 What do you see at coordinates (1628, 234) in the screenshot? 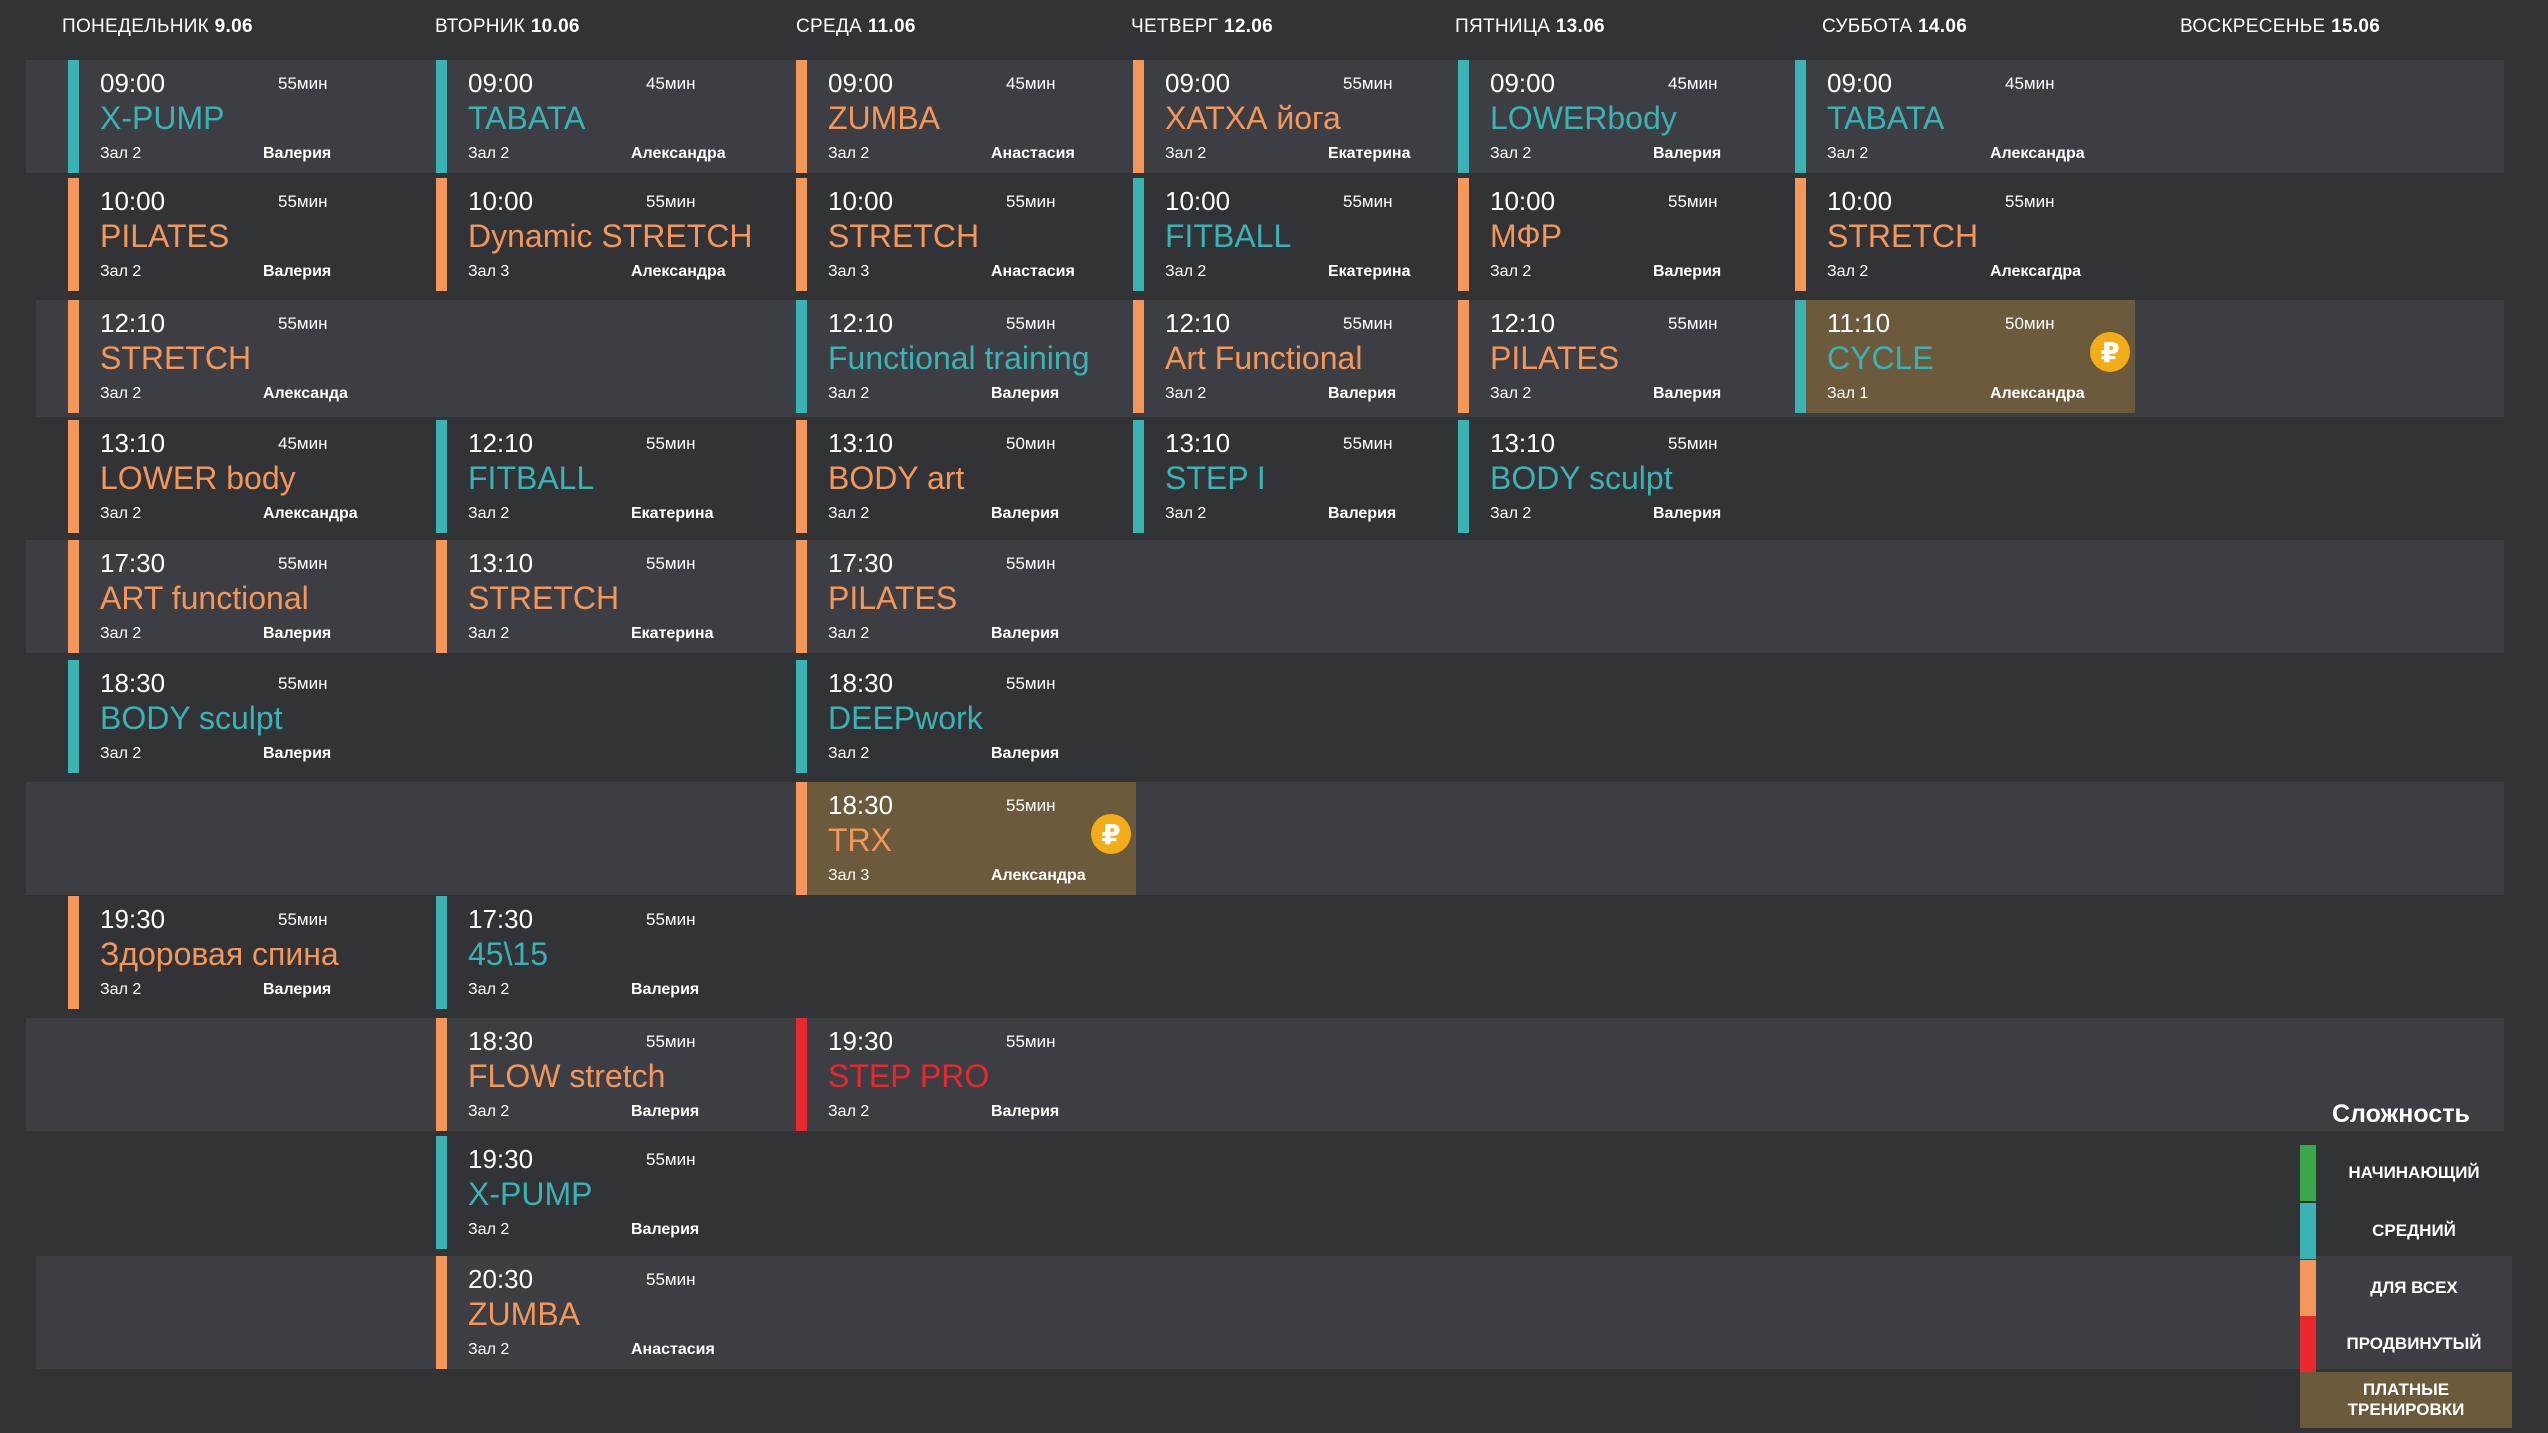
I see `class-card: 10:00 55мин МФР Зал 2 Валерия` at bounding box center [1628, 234].